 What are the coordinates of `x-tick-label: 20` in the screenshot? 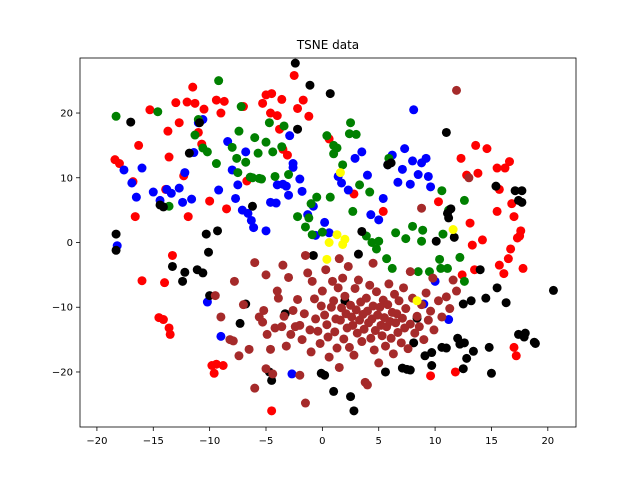 It's located at (547, 441).